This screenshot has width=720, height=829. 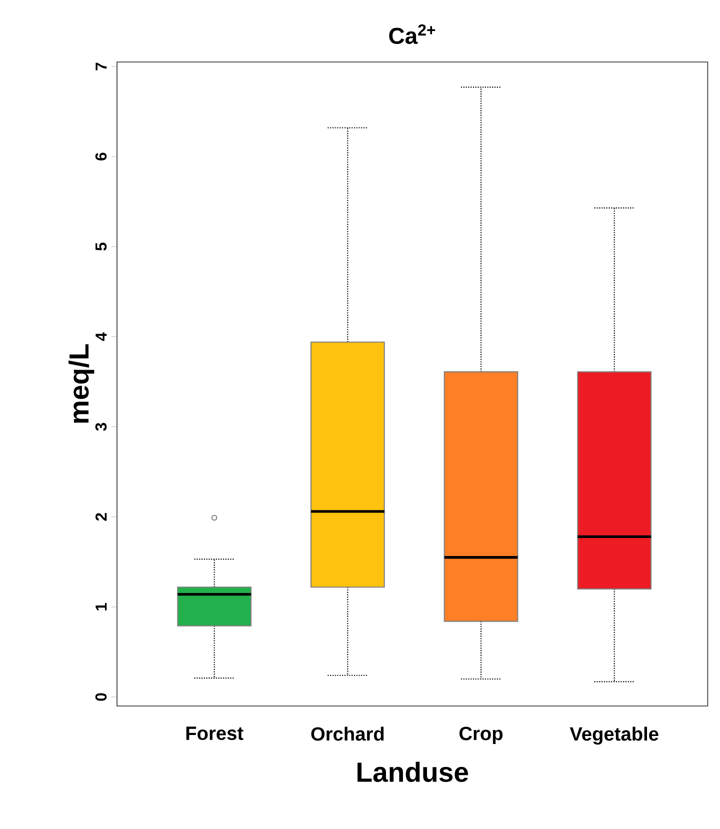 I want to click on y-tick-label: 1, so click(x=101, y=606).